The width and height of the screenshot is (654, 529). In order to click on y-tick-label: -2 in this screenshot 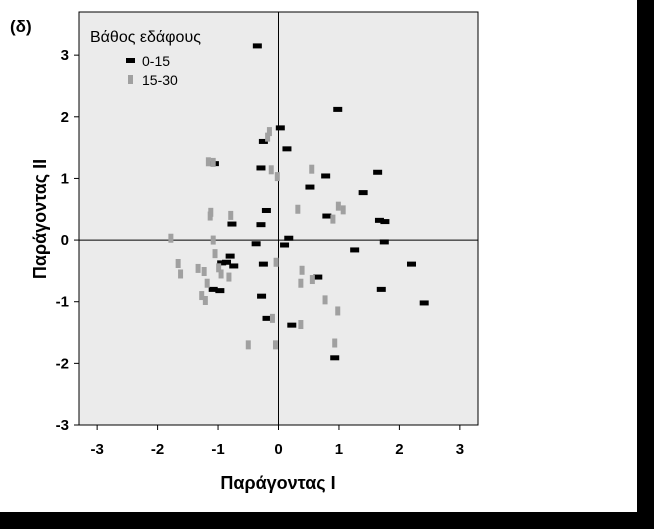, I will do `click(62, 363)`.